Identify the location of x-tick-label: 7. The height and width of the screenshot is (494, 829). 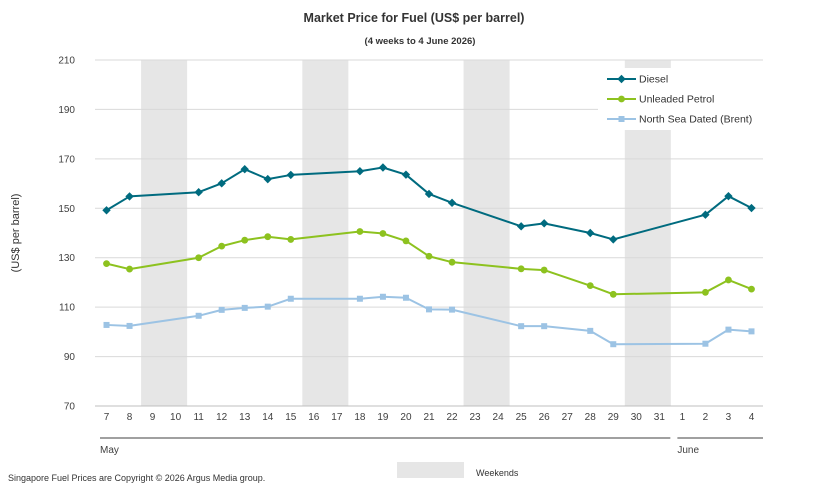
(107, 417).